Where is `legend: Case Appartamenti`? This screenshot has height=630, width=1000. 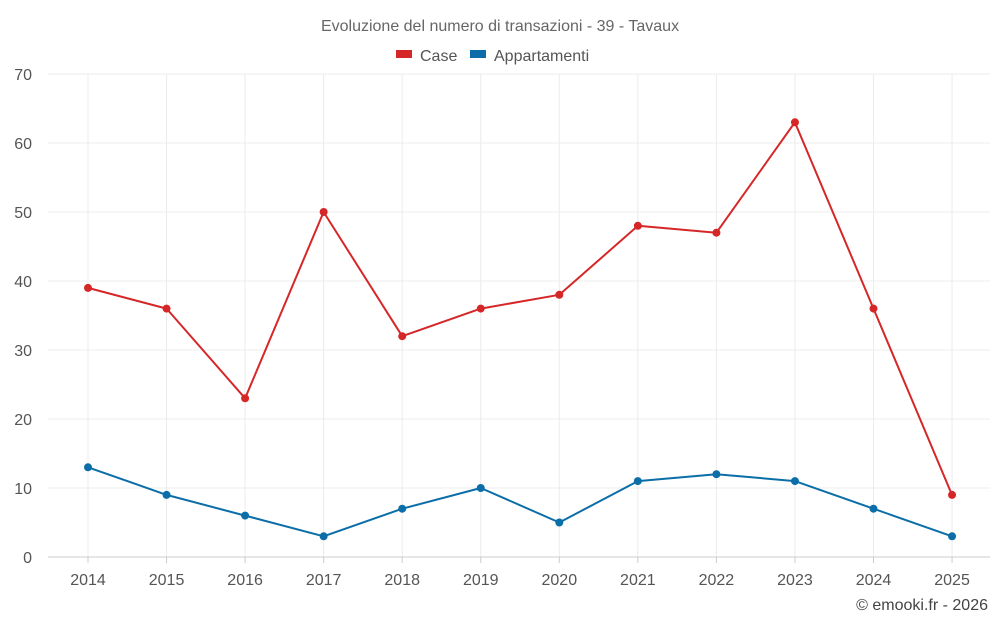 legend: Case Appartamenti is located at coordinates (492, 56).